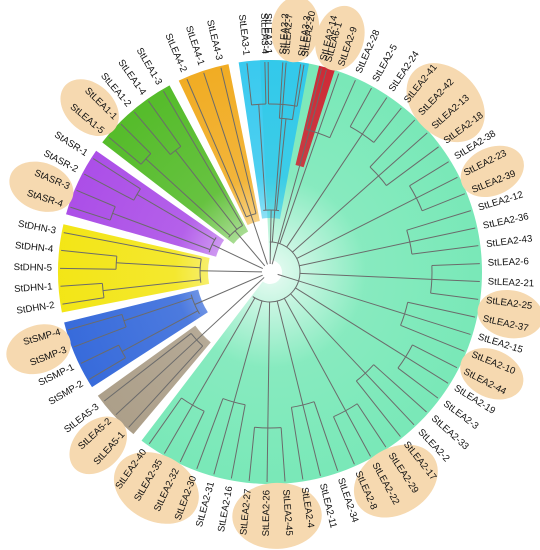 The height and width of the screenshot is (550, 540). I want to click on leaf-label-stlea2-27: StLEA2-27, so click(246, 511).